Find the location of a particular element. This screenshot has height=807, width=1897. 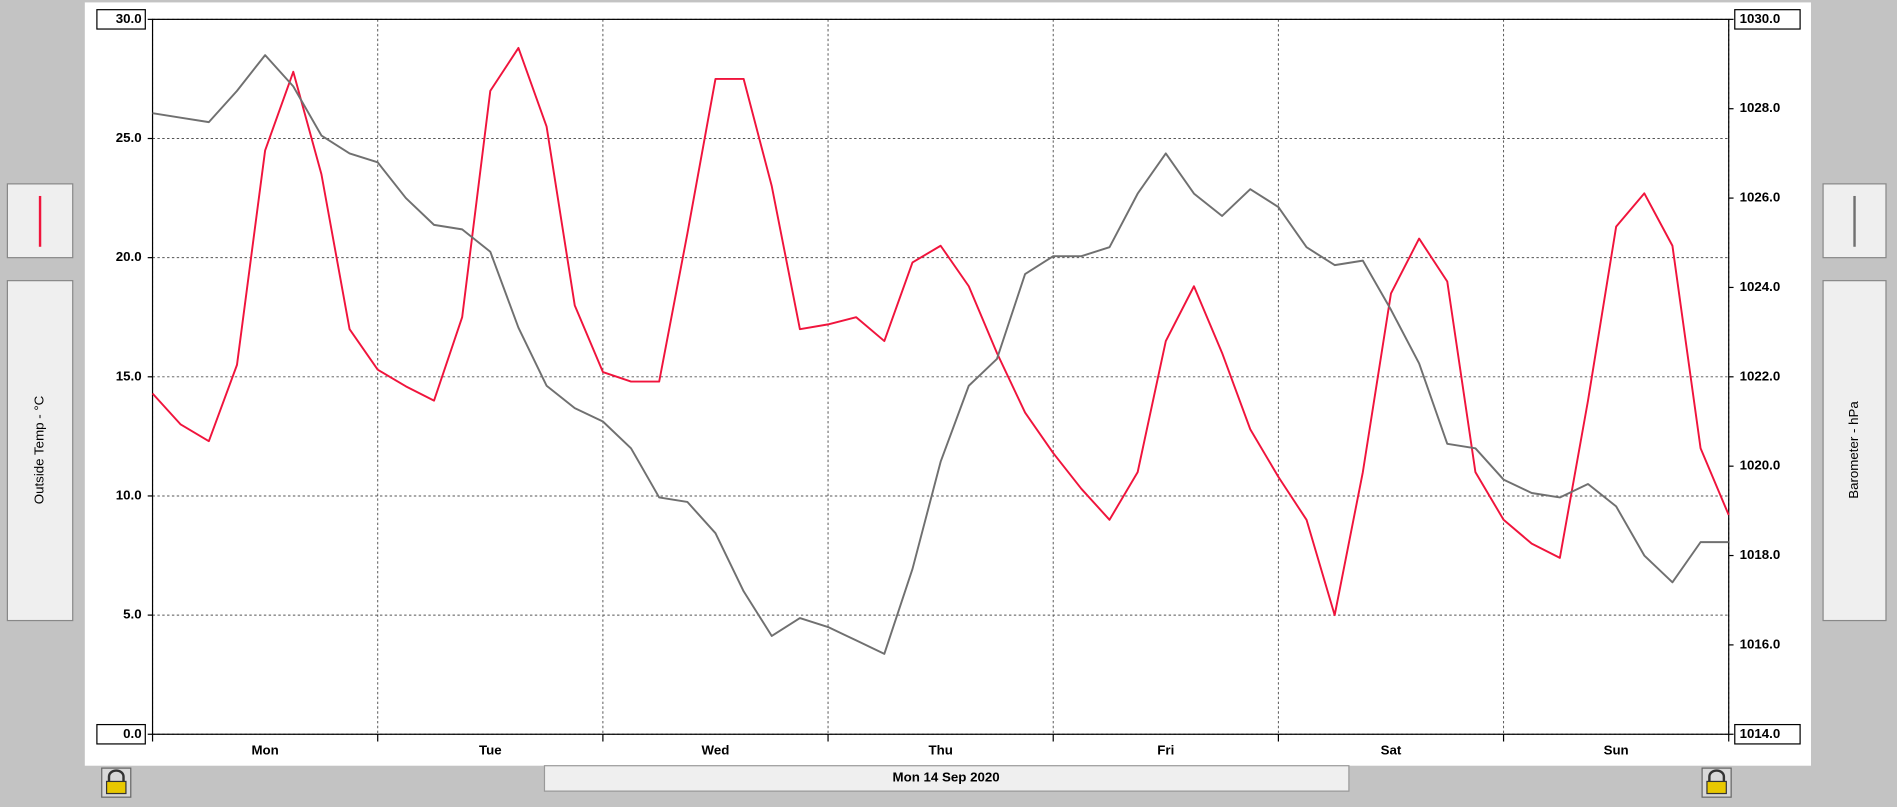

date-bar is located at coordinates (946, 778).